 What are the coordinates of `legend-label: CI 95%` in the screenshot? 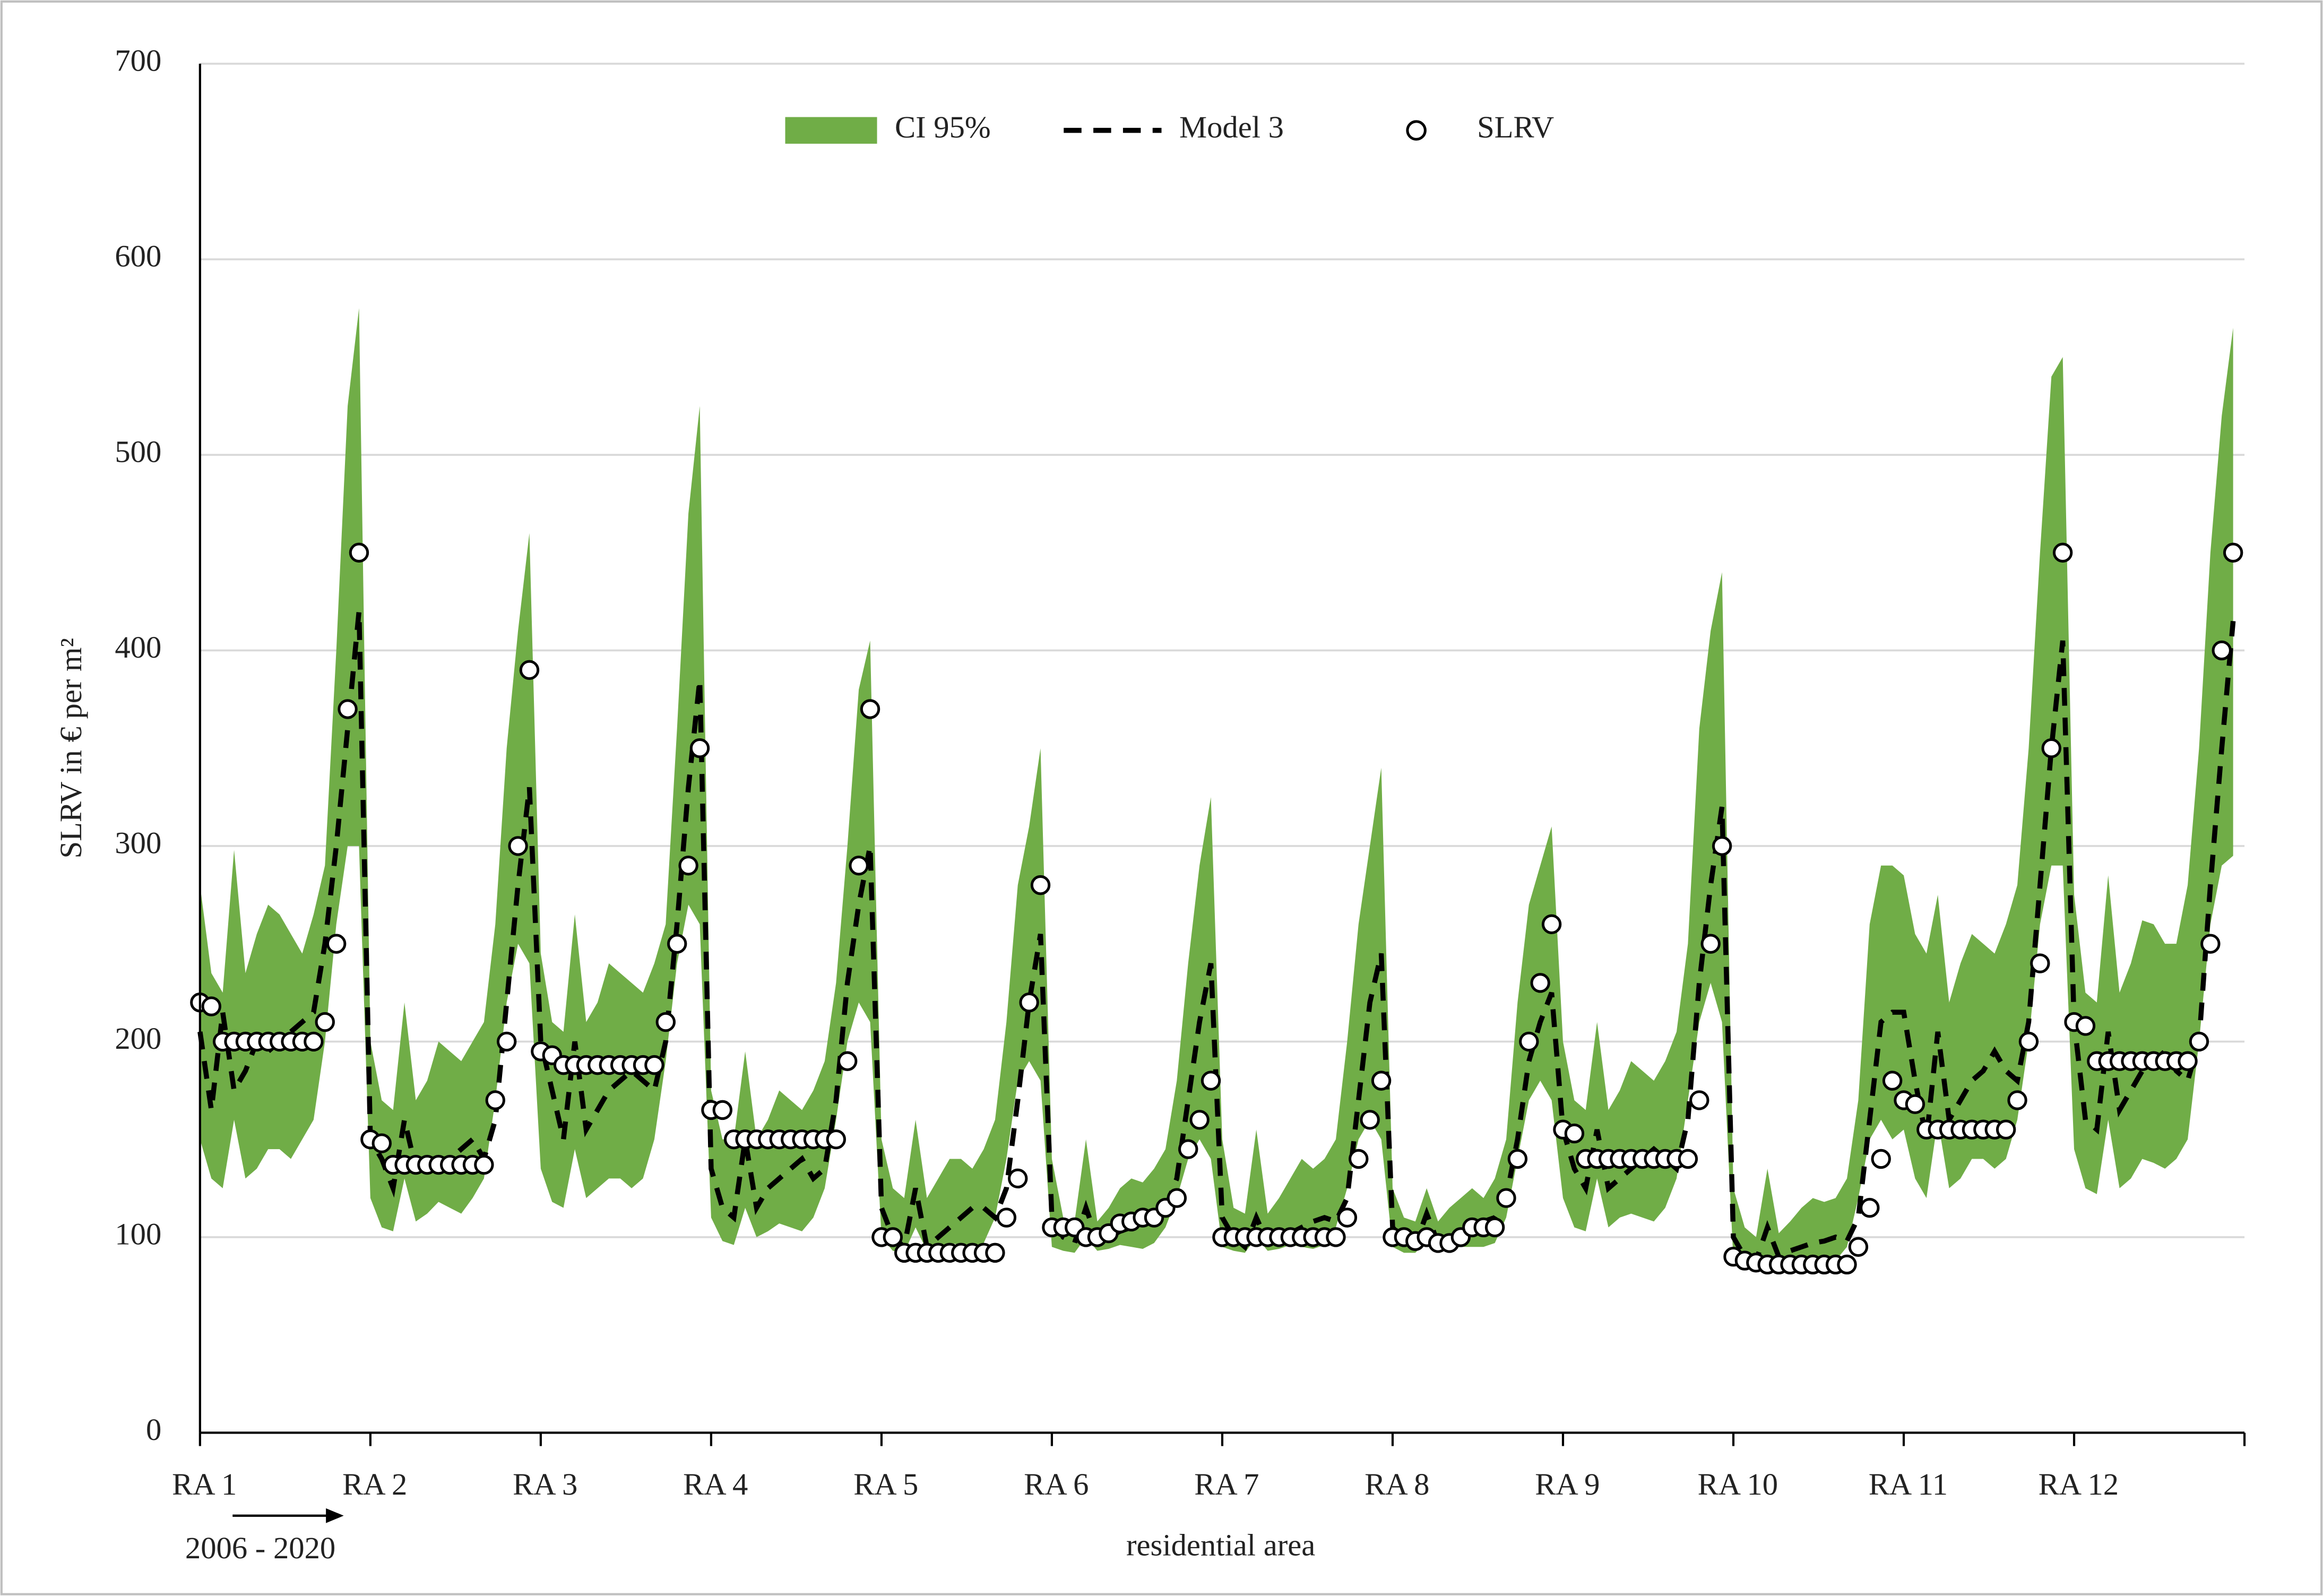 It's located at (943, 127).